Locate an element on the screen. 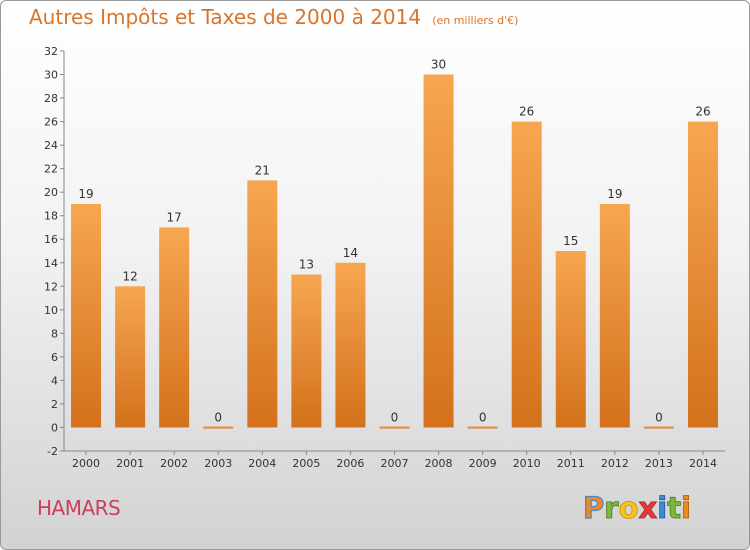  x-tick-label: 2014 is located at coordinates (703, 463).